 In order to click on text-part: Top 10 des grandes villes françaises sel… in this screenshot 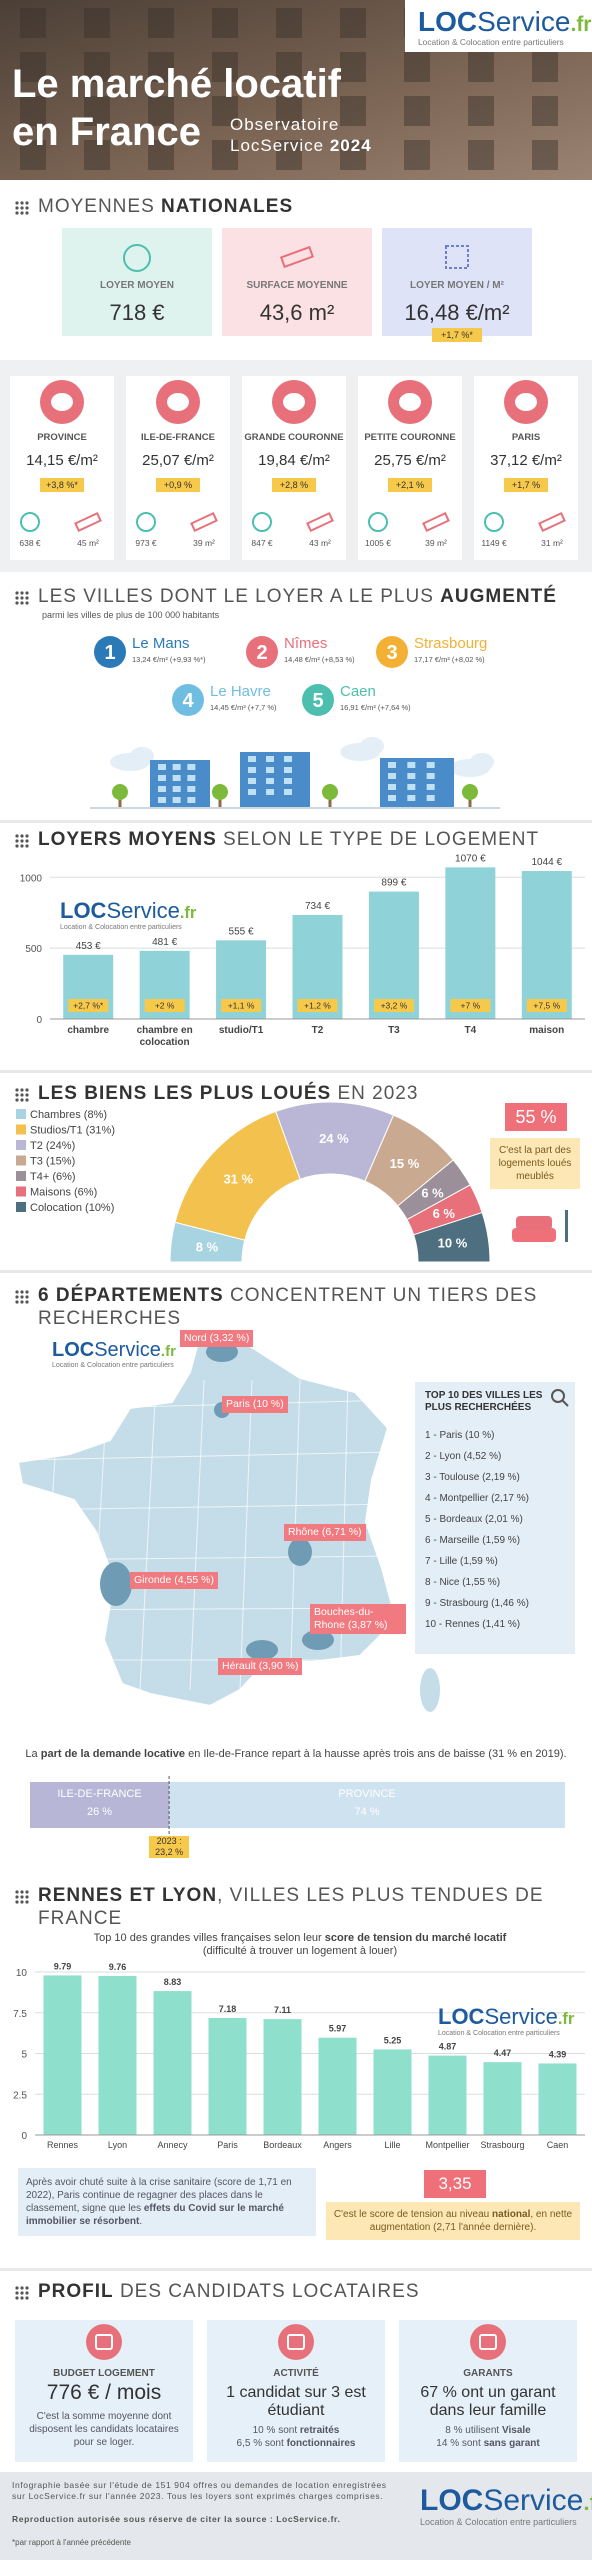, I will do `click(207, 1938)`.